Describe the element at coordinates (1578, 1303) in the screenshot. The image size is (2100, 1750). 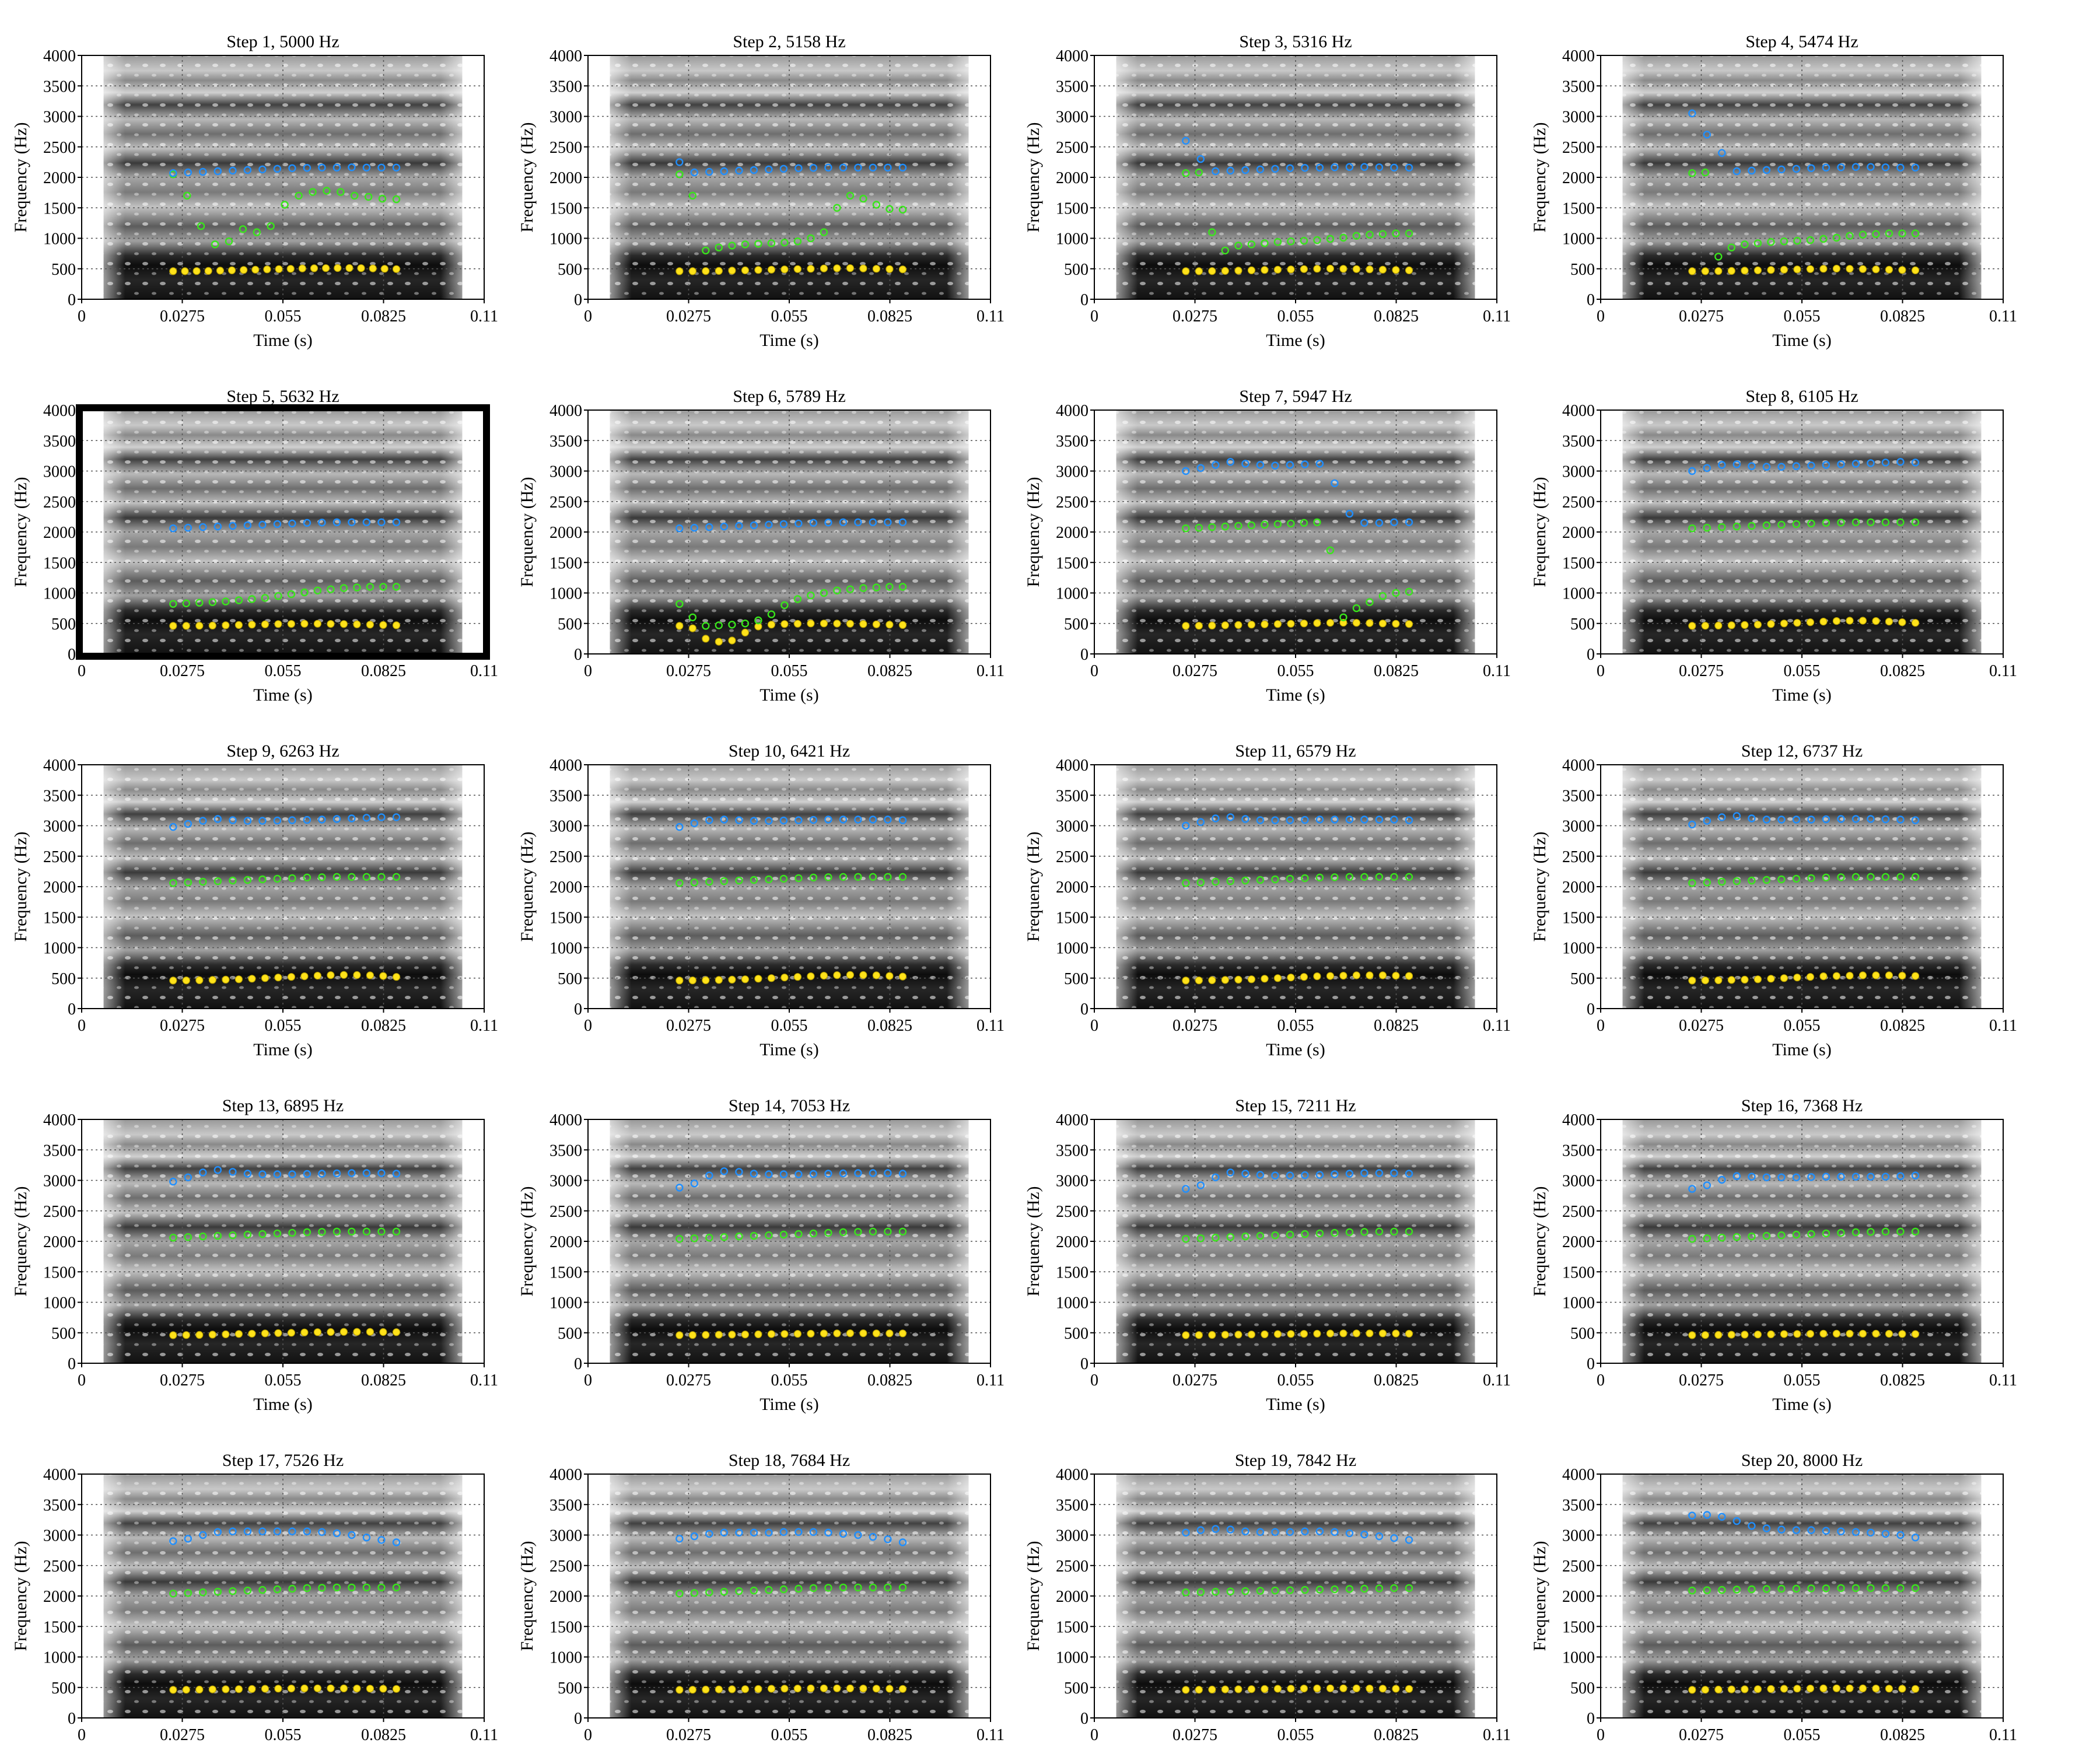
I see `y-tick-label: 1000` at that location.